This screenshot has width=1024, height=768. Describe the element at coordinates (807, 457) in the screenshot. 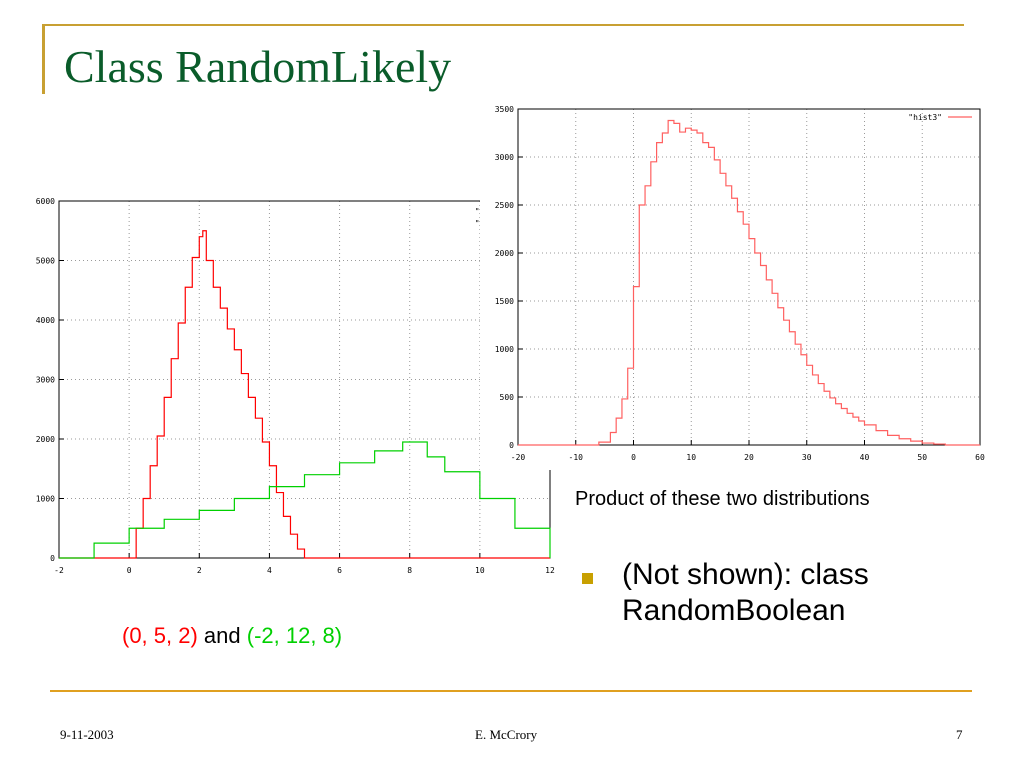

I see `x-tick-label: 30` at that location.